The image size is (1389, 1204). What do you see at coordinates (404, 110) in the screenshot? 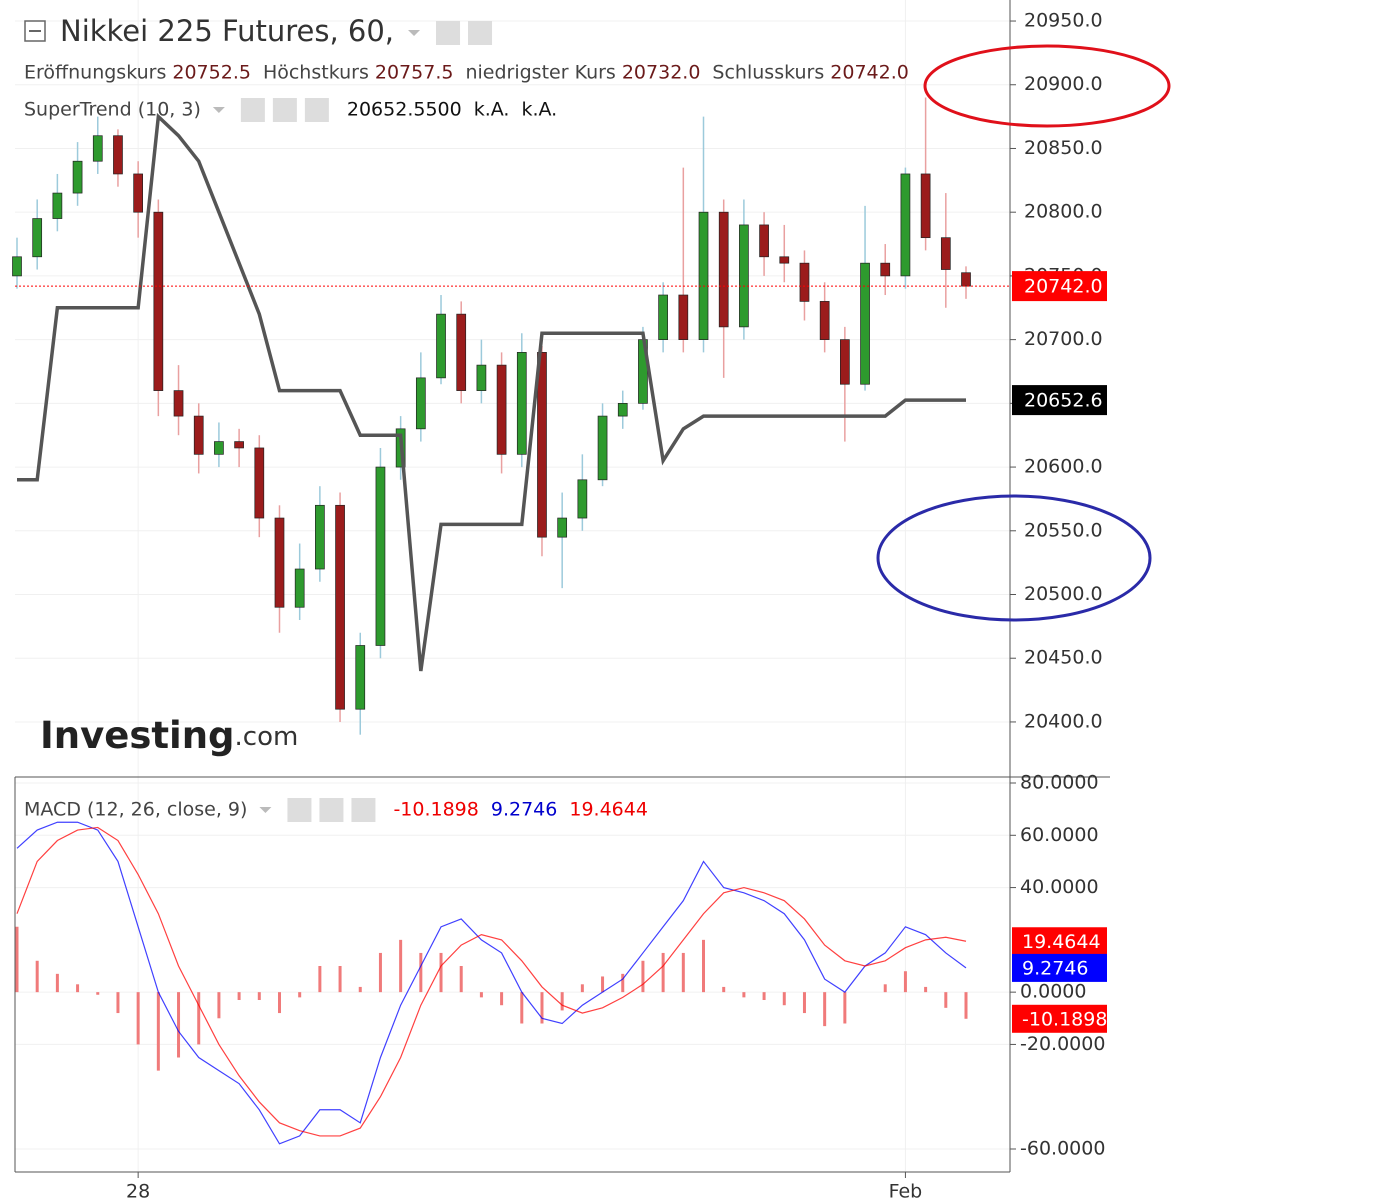
I see `legend-value: 20652.5500` at bounding box center [404, 110].